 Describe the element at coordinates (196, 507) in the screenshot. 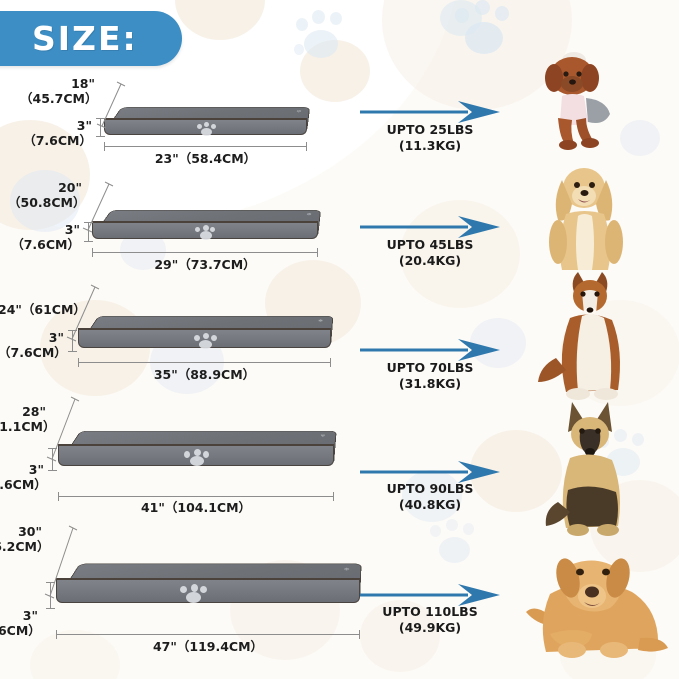

I see `width-label: 41"（104.1CM）` at that location.